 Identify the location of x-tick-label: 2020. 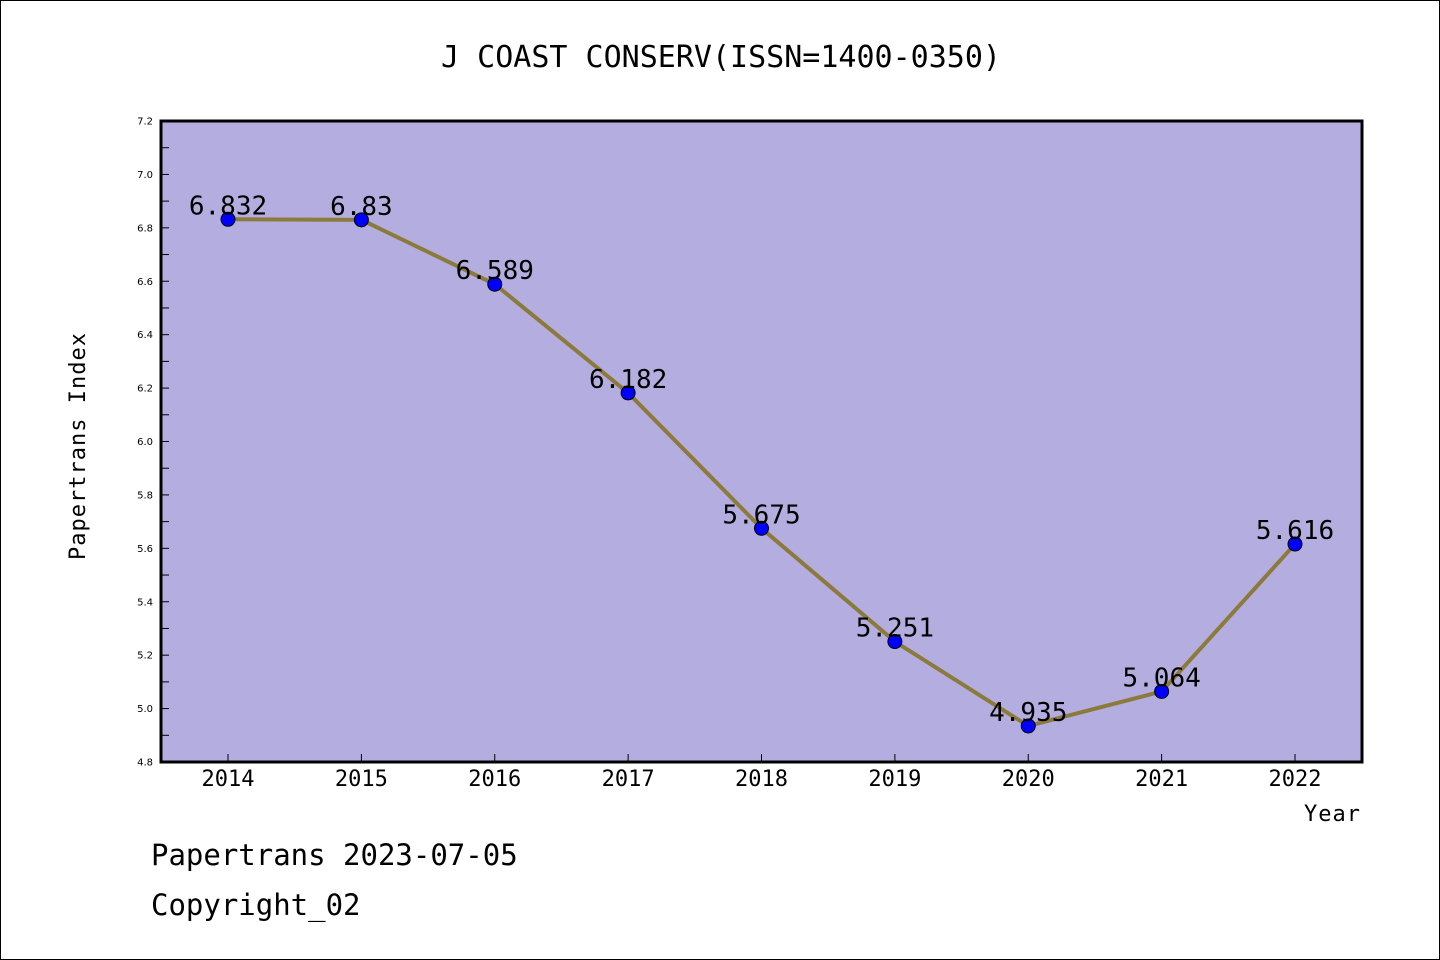
(1028, 779).